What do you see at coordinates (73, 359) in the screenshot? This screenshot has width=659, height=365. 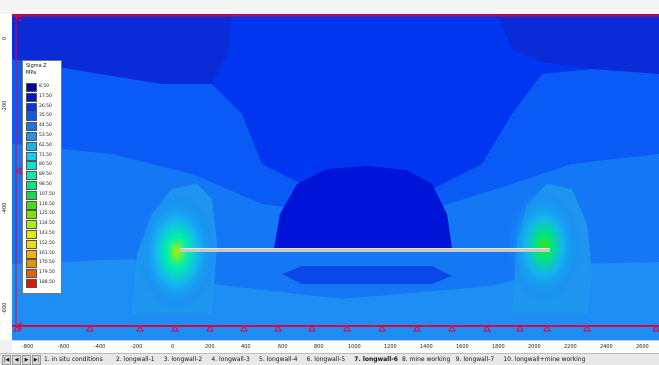 I see `stage-tab: 1. in situ conditions` at bounding box center [73, 359].